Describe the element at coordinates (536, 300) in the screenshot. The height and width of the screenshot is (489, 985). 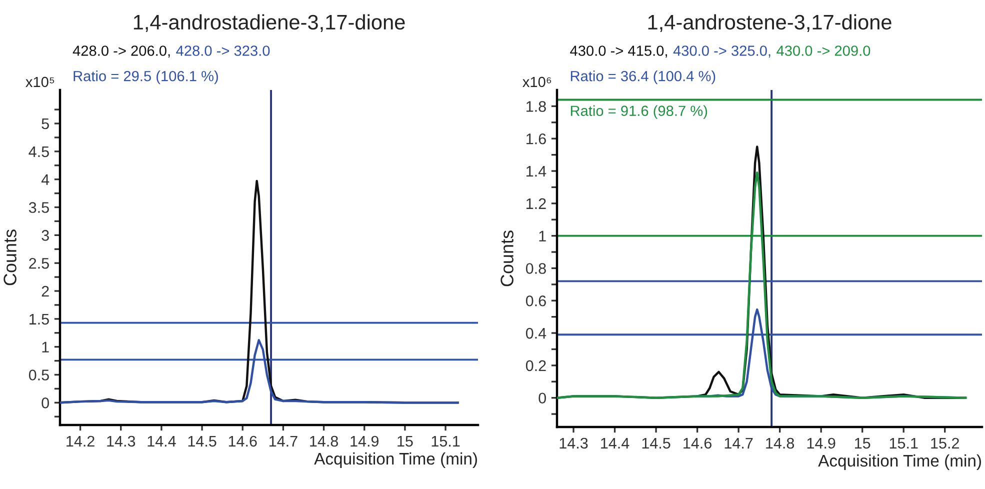
I see `y-tick-label: 0.6` at that location.